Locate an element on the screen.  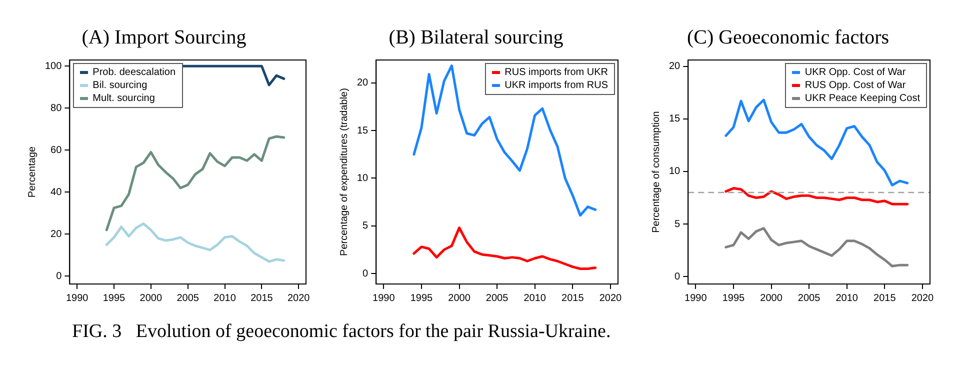
legend-label: Prob. deescalation is located at coordinates (134, 72).